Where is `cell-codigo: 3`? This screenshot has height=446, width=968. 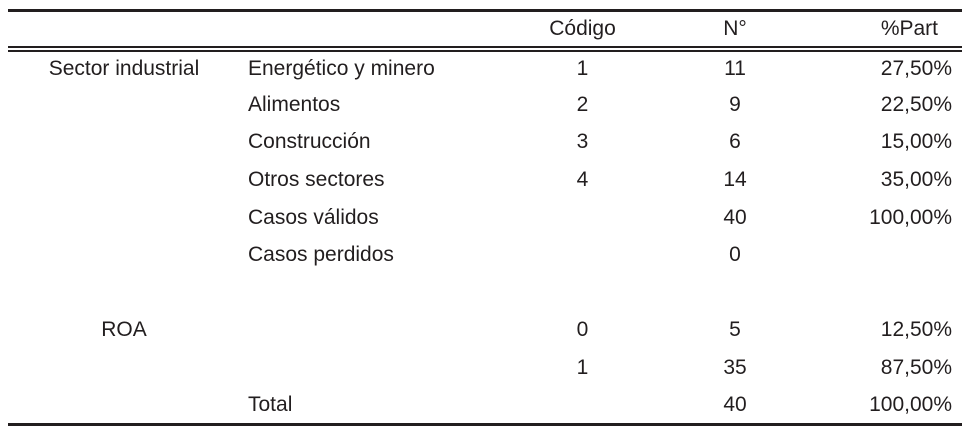 cell-codigo: 3 is located at coordinates (582, 142).